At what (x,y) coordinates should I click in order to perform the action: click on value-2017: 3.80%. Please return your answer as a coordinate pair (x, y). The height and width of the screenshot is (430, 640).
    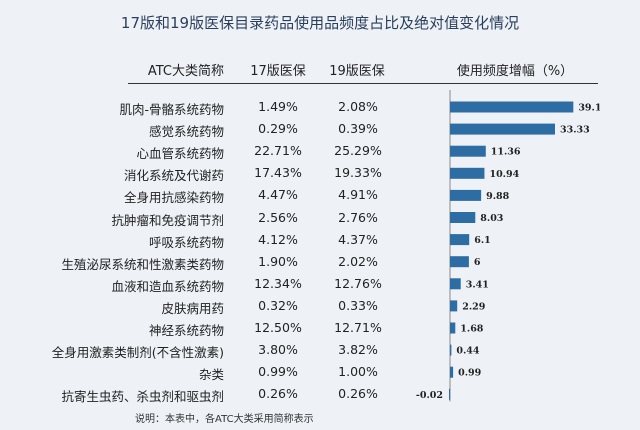
    Looking at the image, I should click on (278, 350).